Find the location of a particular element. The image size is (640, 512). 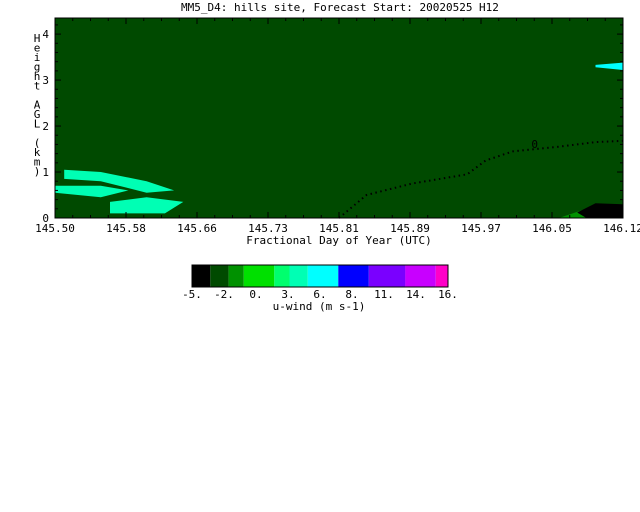

colorbar-frame is located at coordinates (320, 276).